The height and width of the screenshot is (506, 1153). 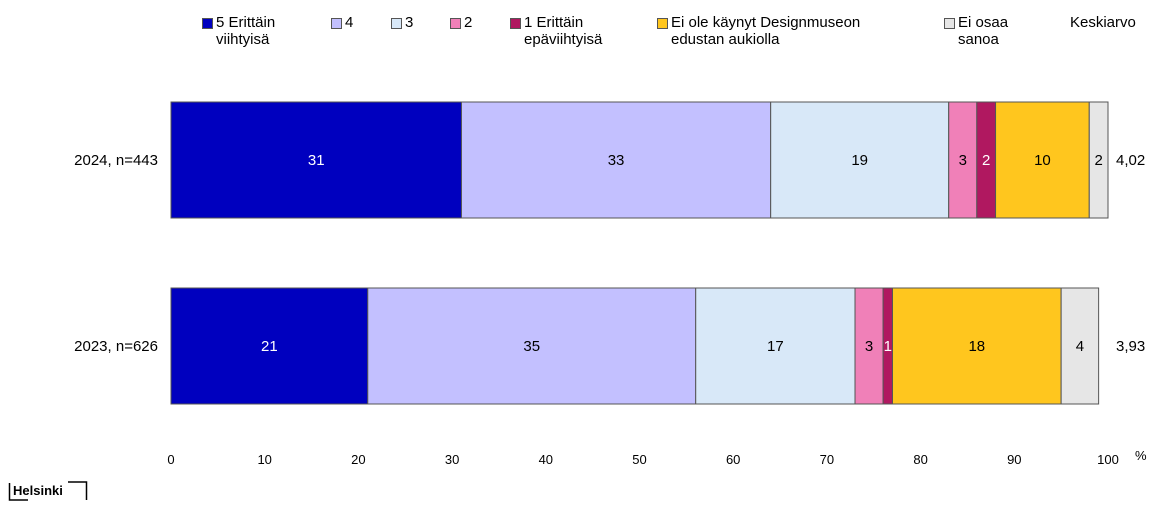 I want to click on legend-label: Ei osaa sanoa, so click(x=983, y=31).